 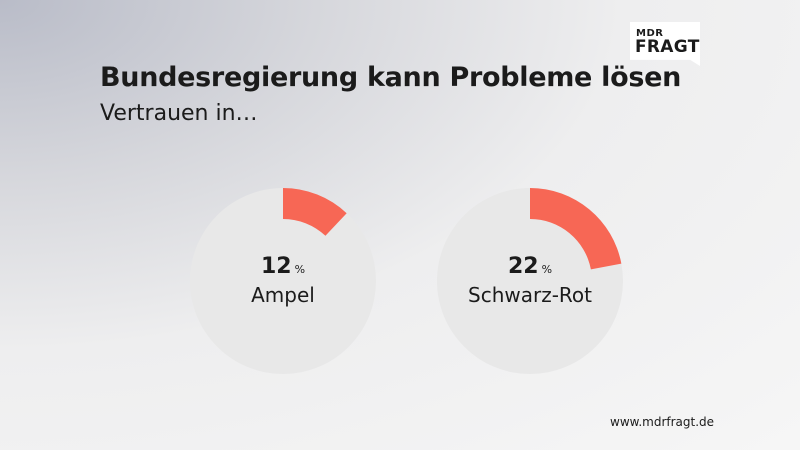 I want to click on footer-url: www.mdrfragt.de, so click(x=662, y=422).